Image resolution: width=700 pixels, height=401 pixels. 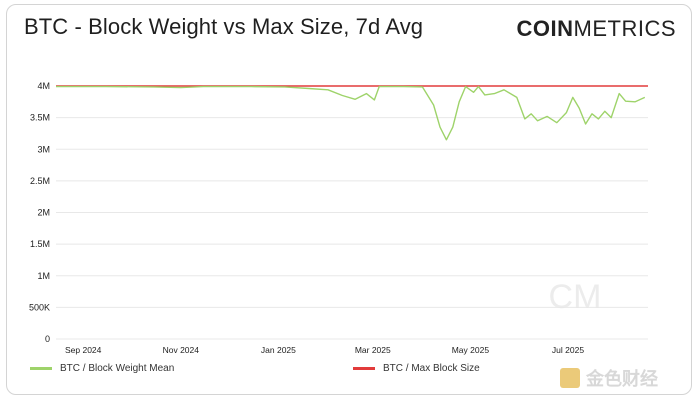 I want to click on legend-label-max: BTC / Max Block Size, so click(x=431, y=368).